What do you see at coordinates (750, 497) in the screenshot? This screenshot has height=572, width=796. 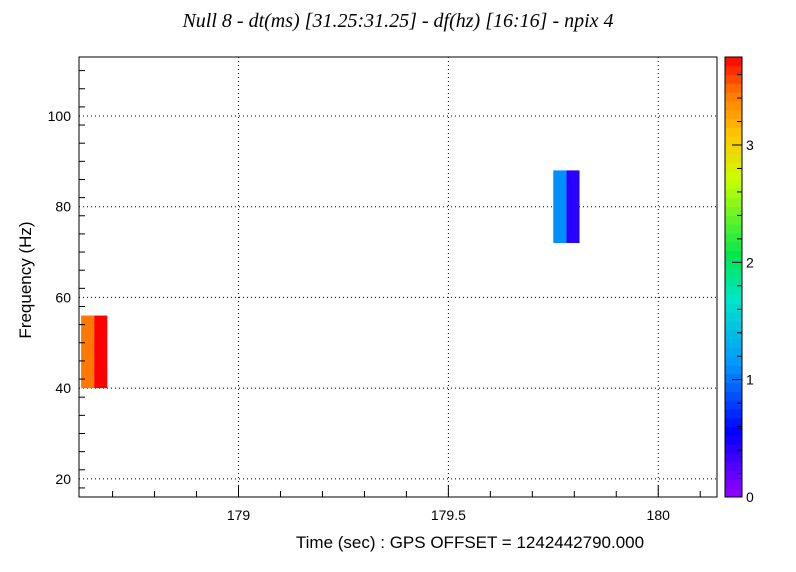 I see `colorbar-tick-label: 0` at bounding box center [750, 497].